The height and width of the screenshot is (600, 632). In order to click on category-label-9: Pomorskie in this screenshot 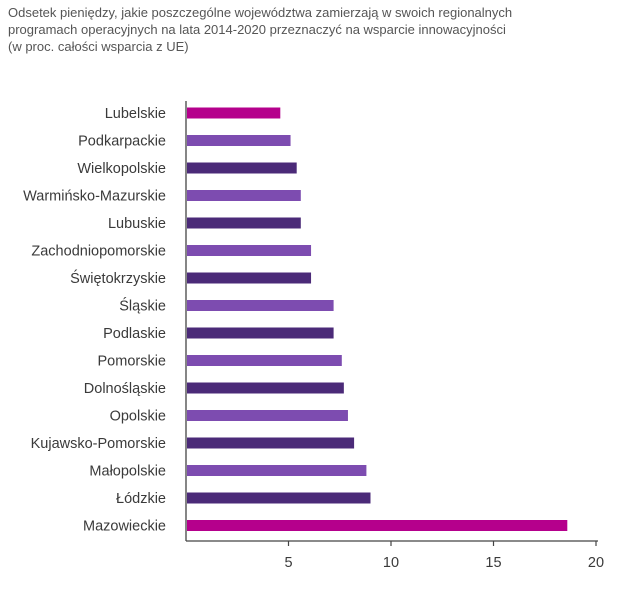, I will do `click(132, 362)`.